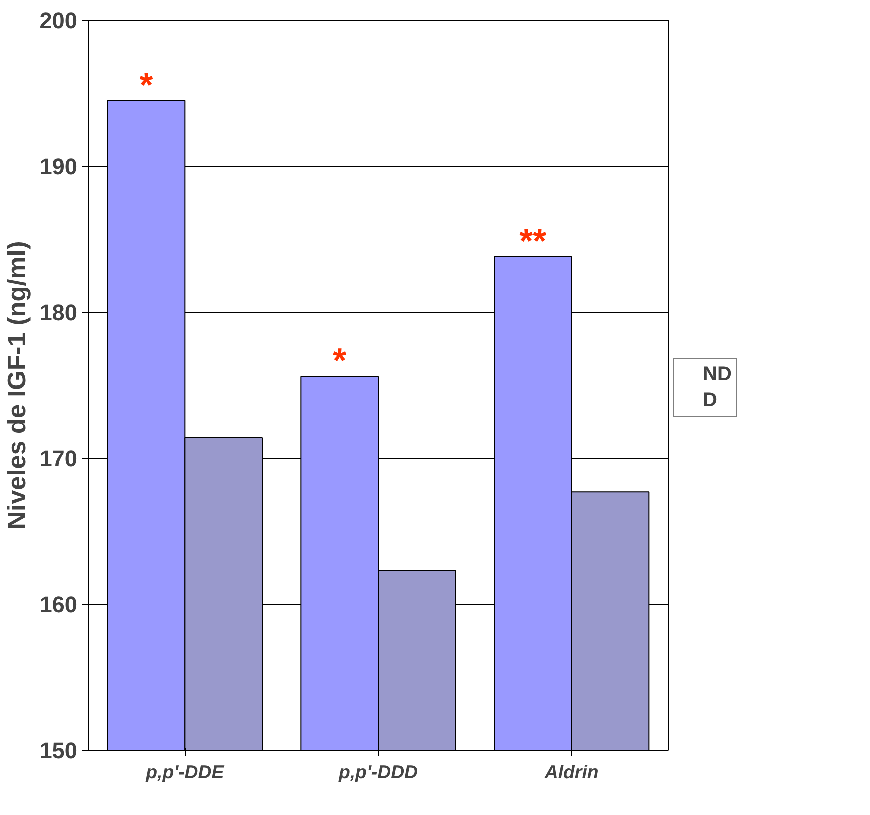 This screenshot has height=815, width=870. What do you see at coordinates (59, 313) in the screenshot?
I see `y-tick-label: 180` at bounding box center [59, 313].